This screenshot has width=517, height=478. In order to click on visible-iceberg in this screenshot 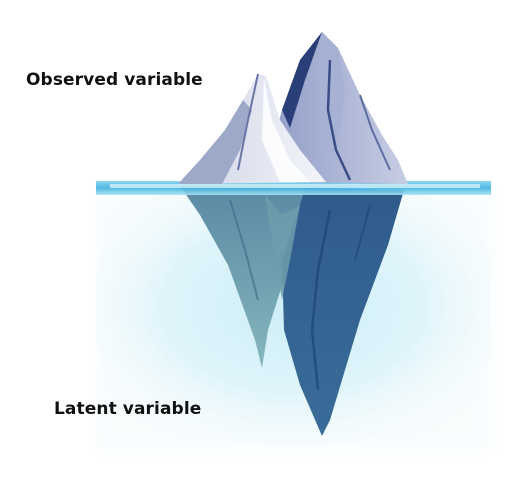, I will do `click(293, 108)`.